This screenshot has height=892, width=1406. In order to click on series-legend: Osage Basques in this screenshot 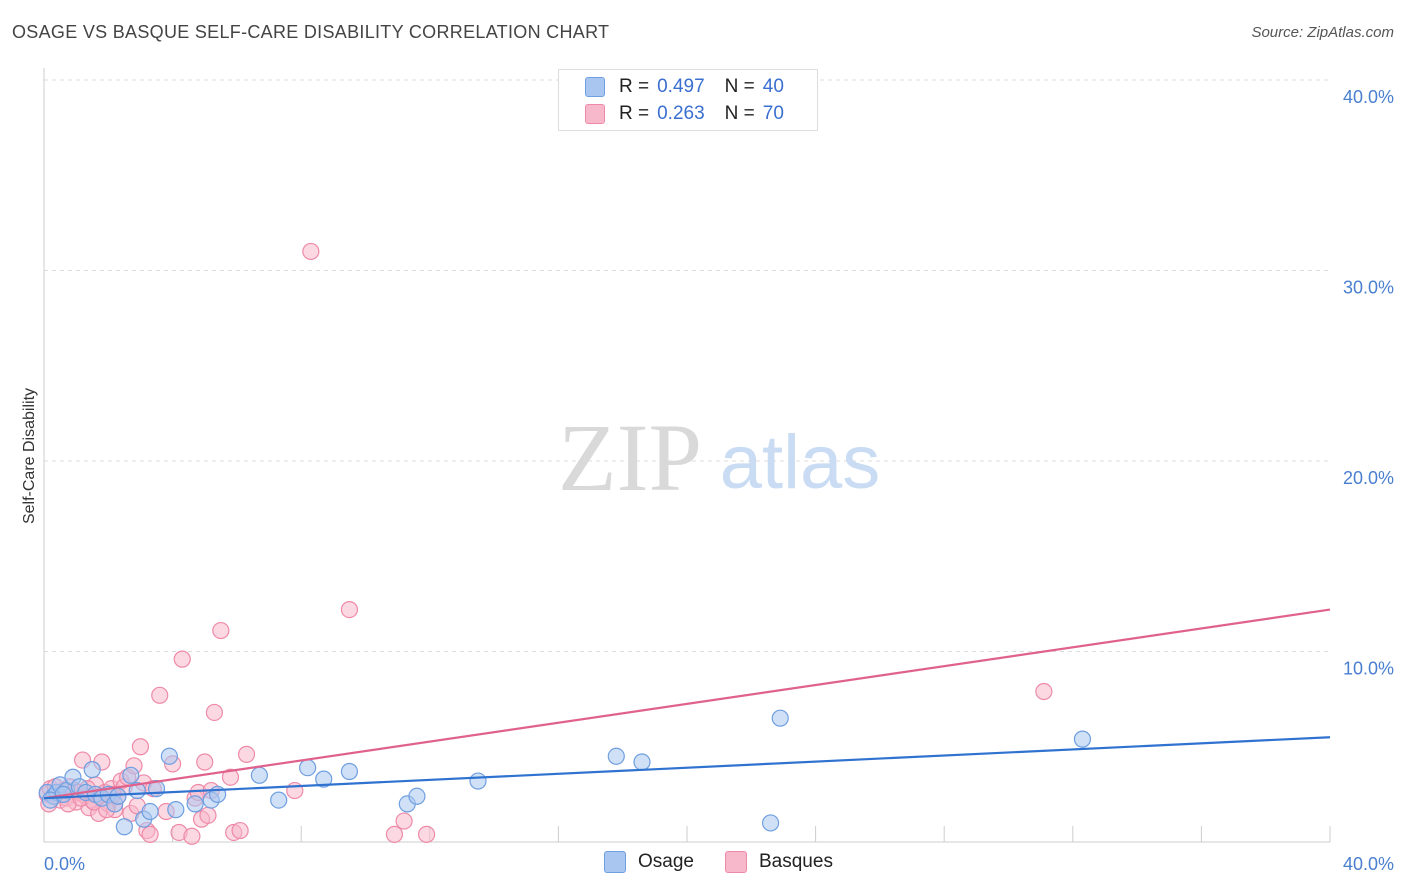, I will do `click(703, 865)`.